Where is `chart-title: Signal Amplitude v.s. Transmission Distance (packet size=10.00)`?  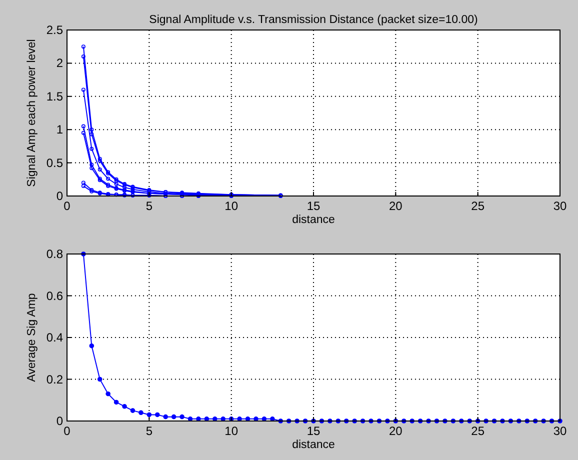
chart-title: Signal Amplitude v.s. Transmission Distance (packet size=10.00) is located at coordinates (313, 20).